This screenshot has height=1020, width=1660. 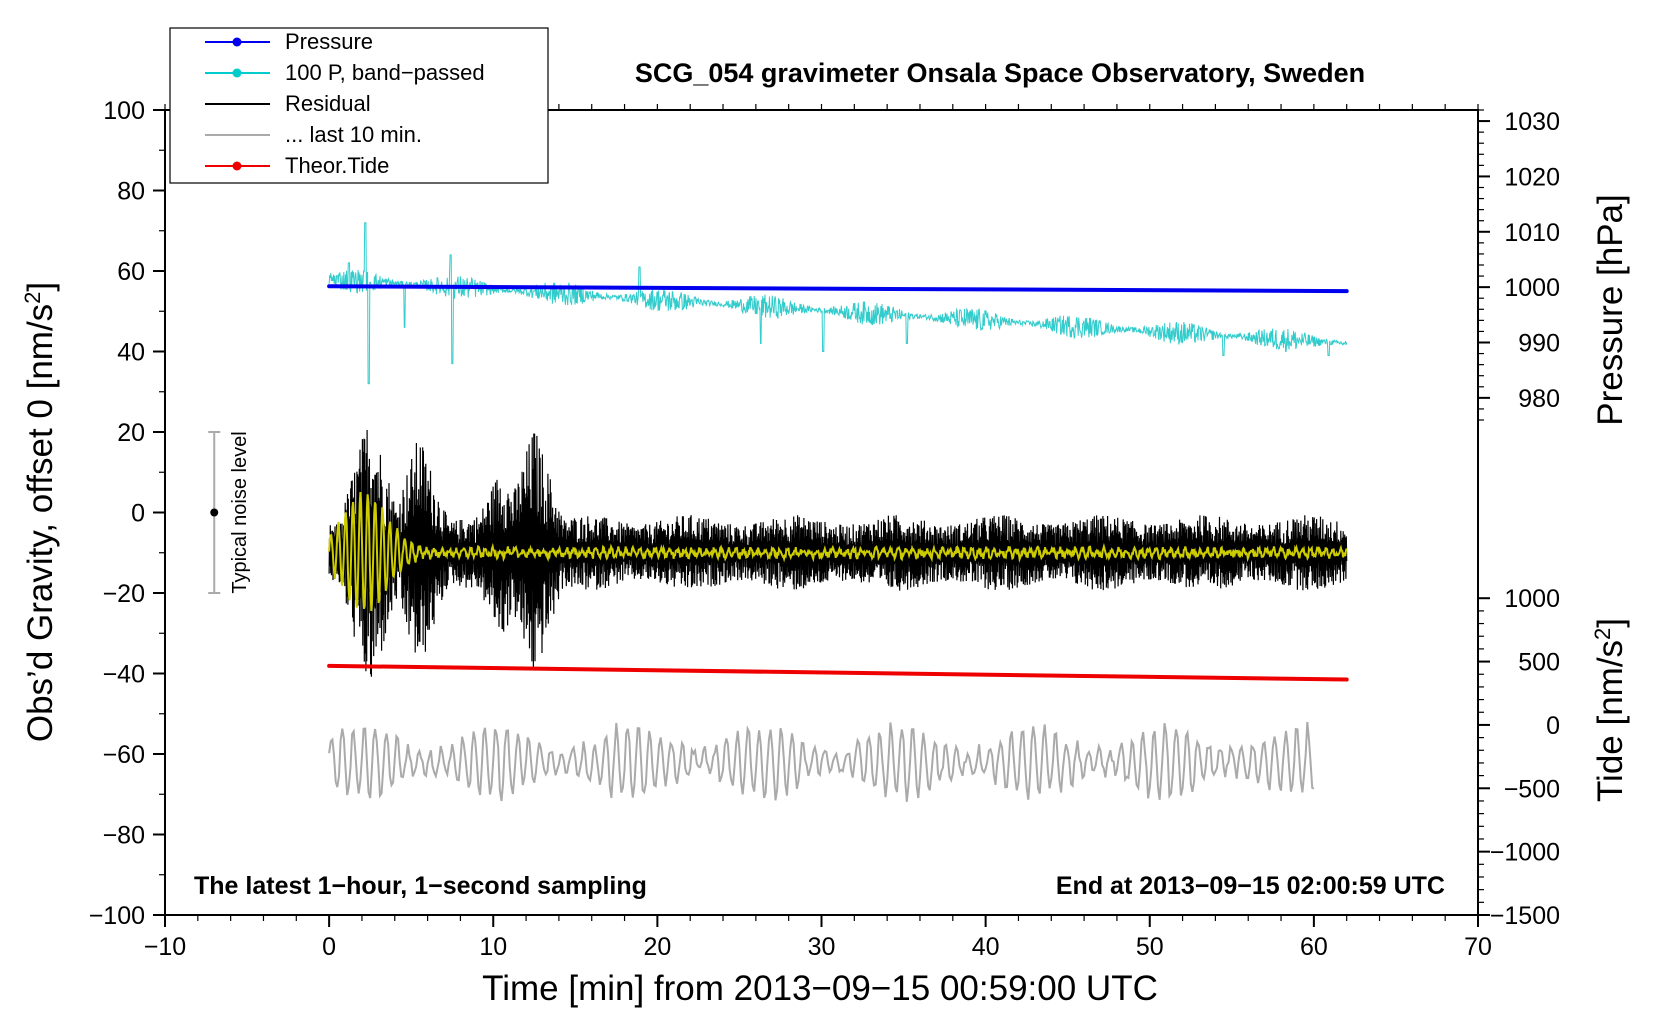 What do you see at coordinates (124, 111) in the screenshot?
I see `y-tick-label: 100` at bounding box center [124, 111].